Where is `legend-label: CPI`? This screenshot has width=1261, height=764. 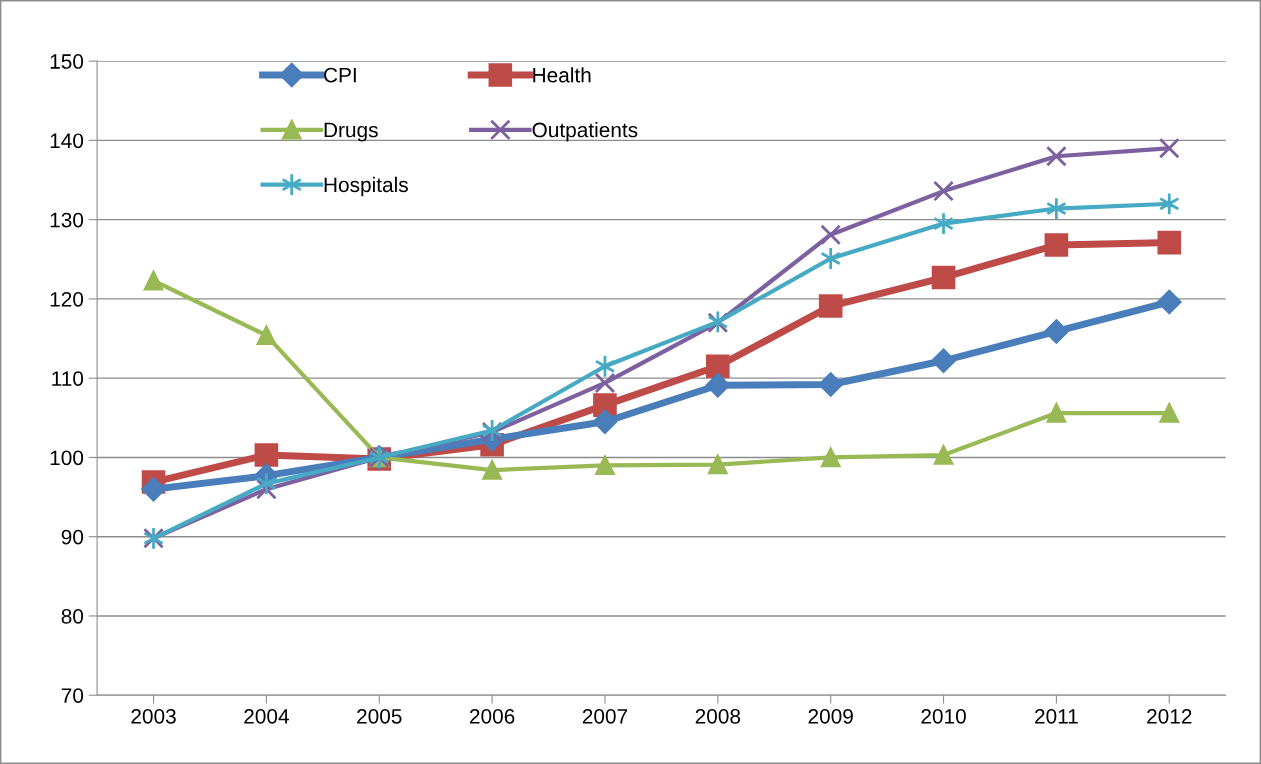
legend-label: CPI is located at coordinates (340, 75).